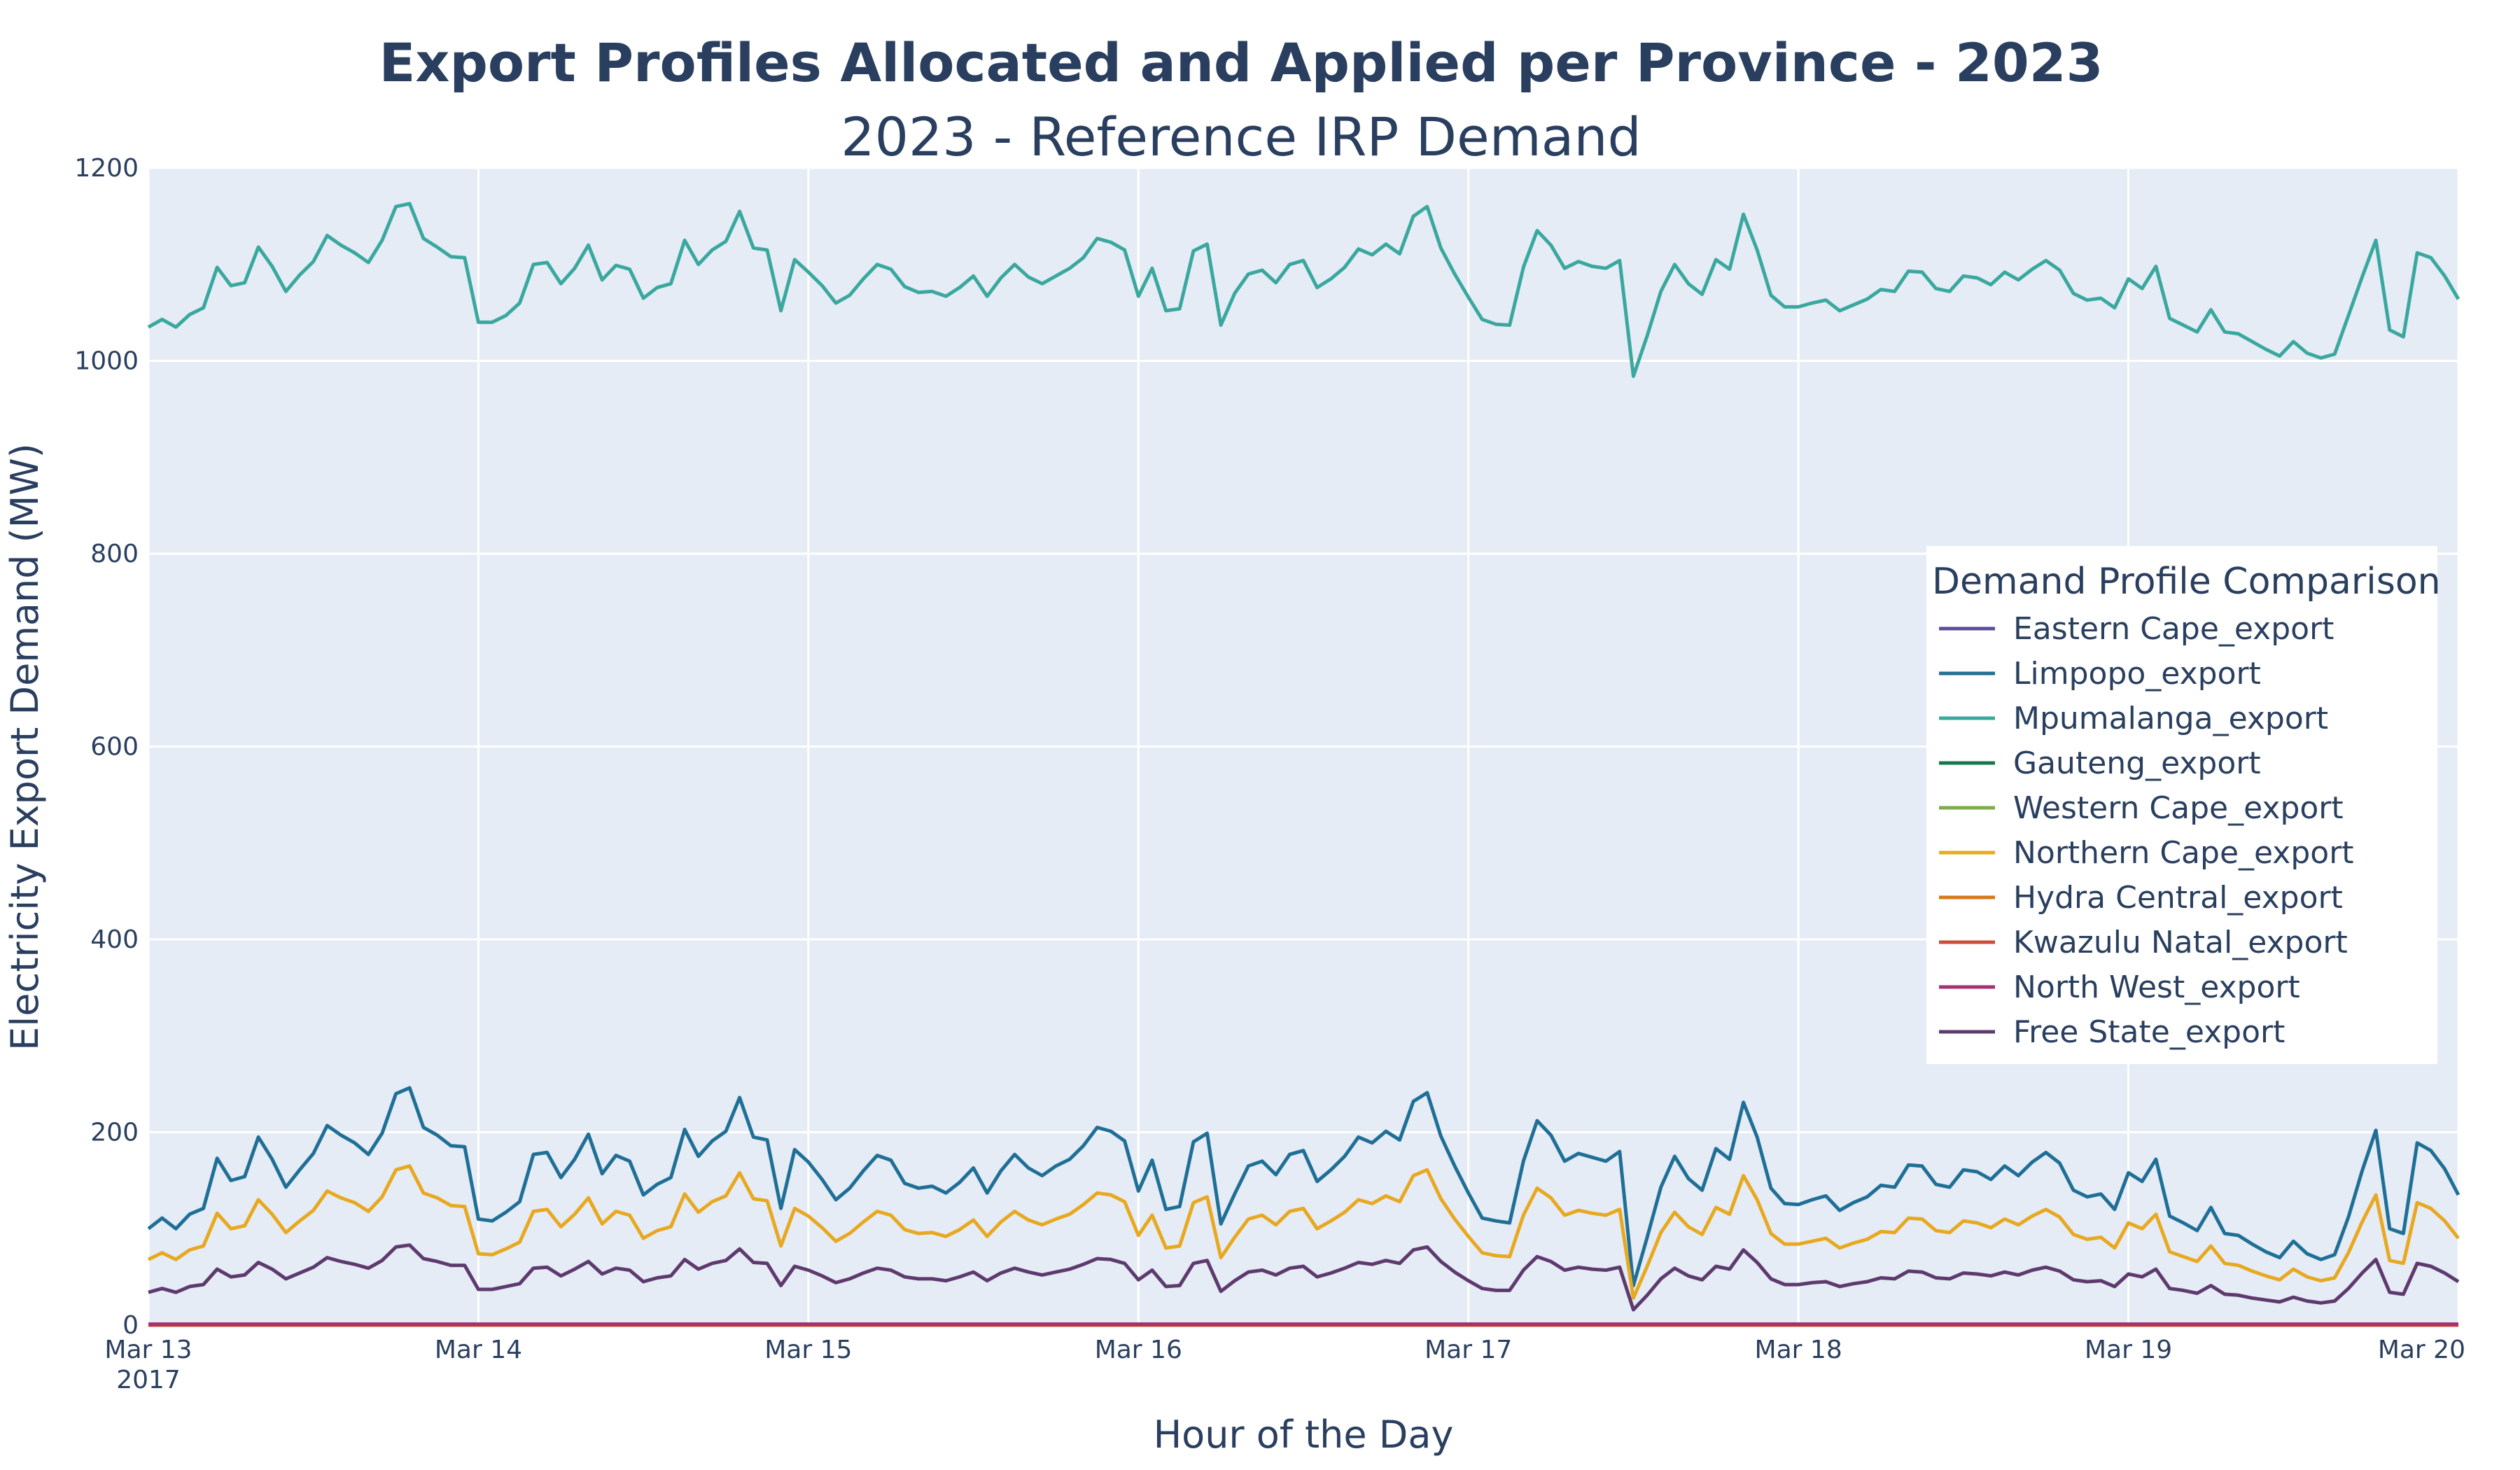 Image resolution: width=2520 pixels, height=1470 pixels. Describe the element at coordinates (2178, 898) in the screenshot. I see `legend-item-label: Hydra Central_export` at that location.